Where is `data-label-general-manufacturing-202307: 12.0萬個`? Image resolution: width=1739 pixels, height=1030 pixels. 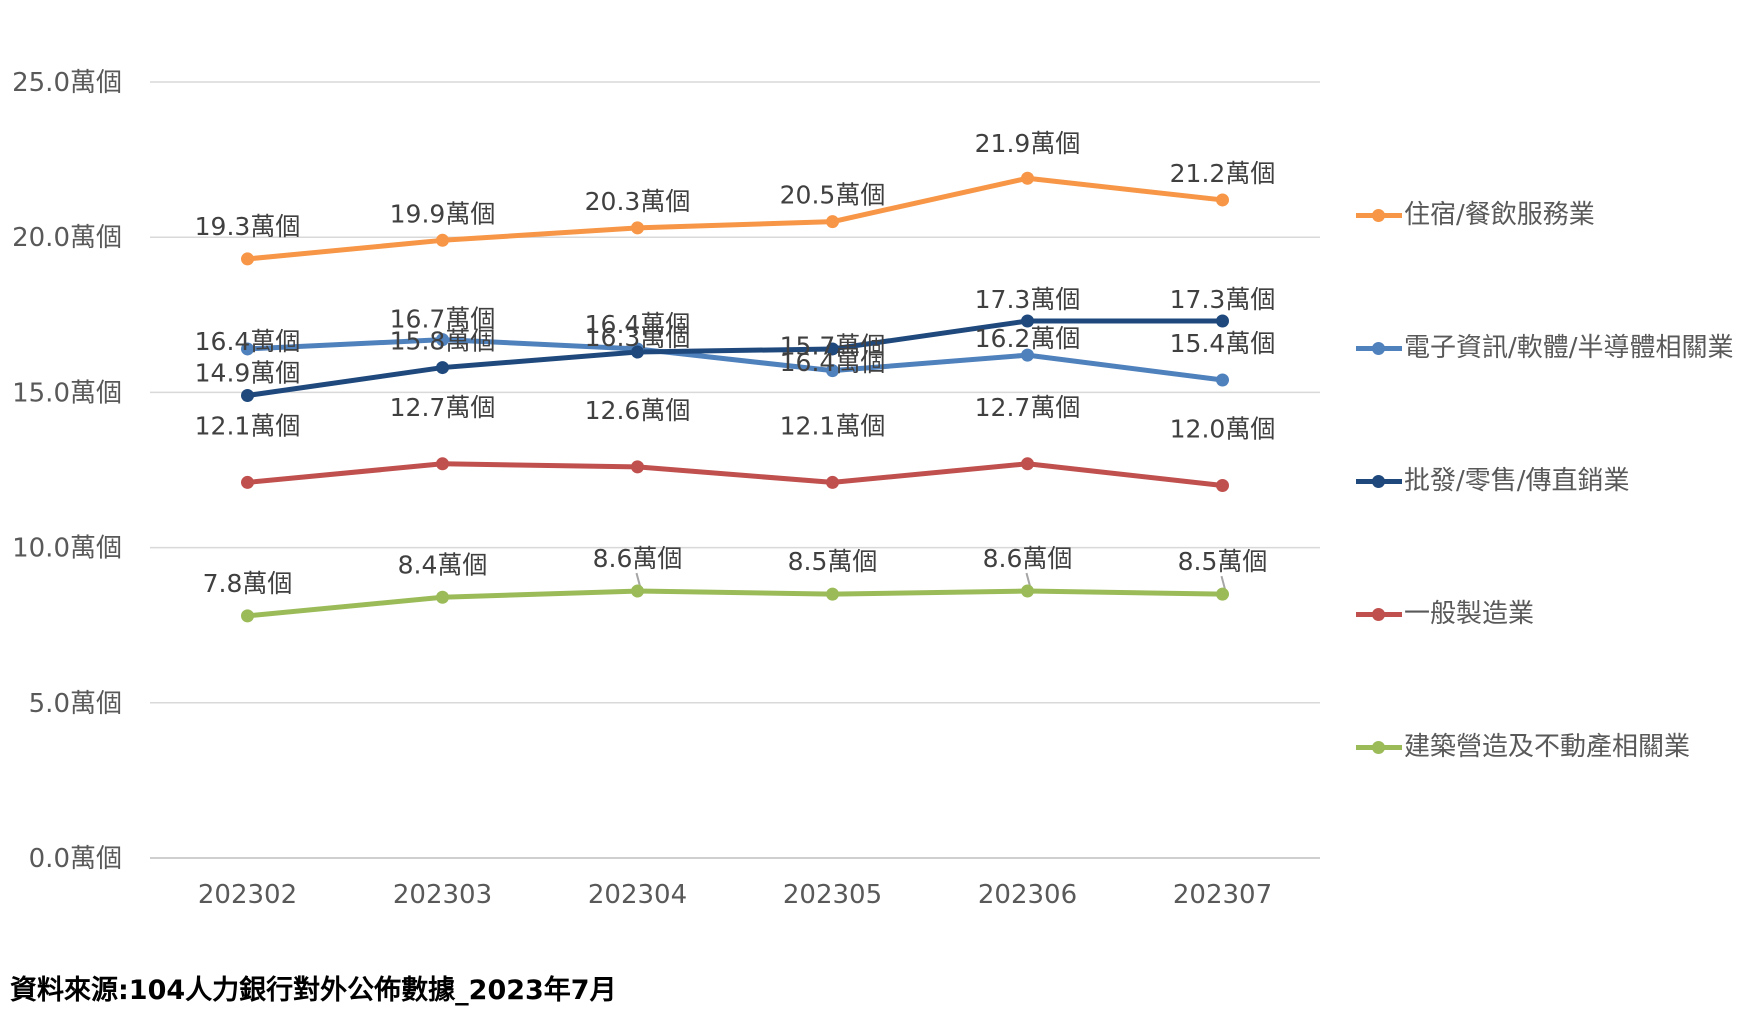
data-label-general-manufacturing-202307: 12.0萬個 is located at coordinates (1223, 429).